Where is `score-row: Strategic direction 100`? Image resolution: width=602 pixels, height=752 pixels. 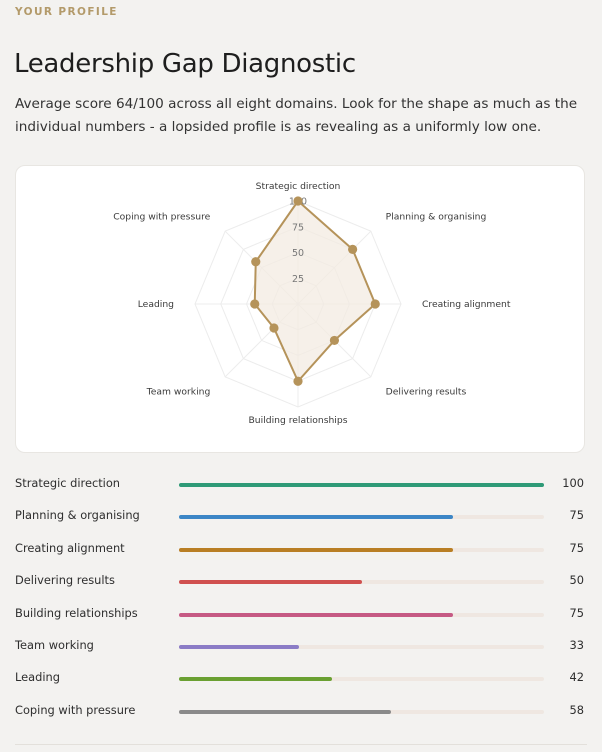
score-row: Strategic direction 100 is located at coordinates (301, 484).